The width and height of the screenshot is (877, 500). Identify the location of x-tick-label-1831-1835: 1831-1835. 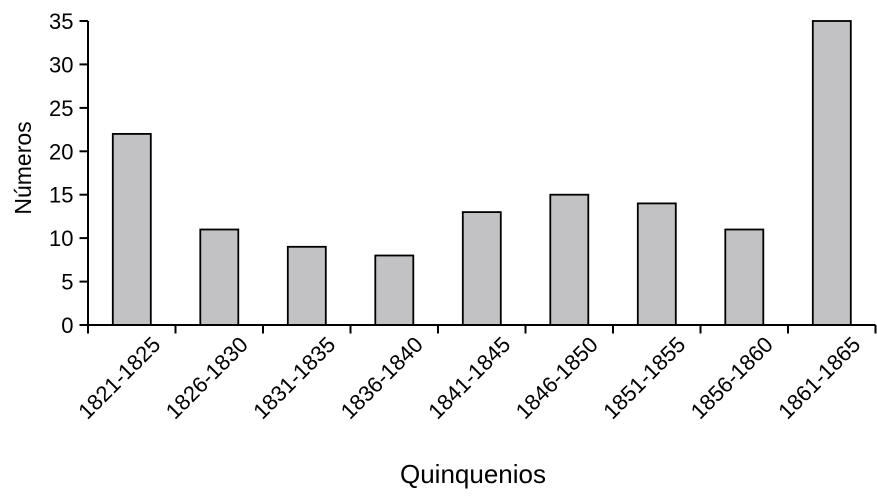
(294, 378).